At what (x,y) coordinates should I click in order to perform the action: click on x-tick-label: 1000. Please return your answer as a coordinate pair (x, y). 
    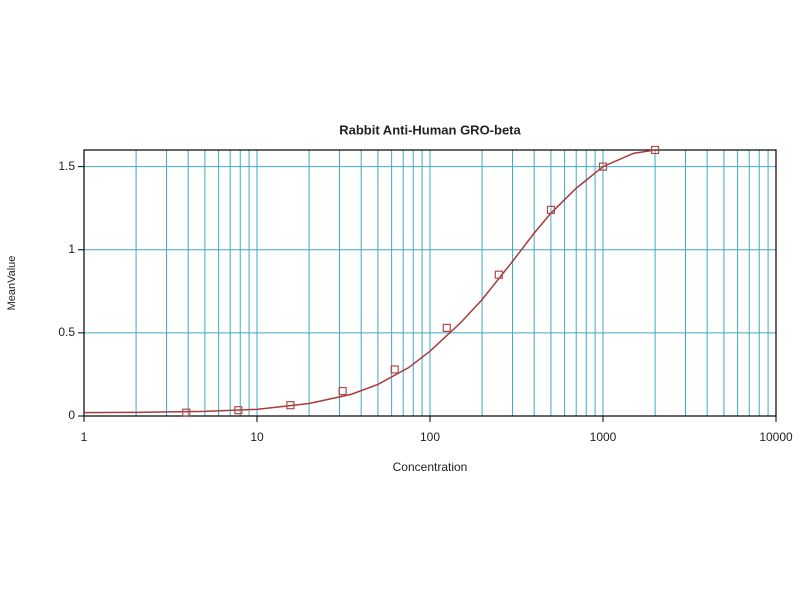
    Looking at the image, I should click on (603, 437).